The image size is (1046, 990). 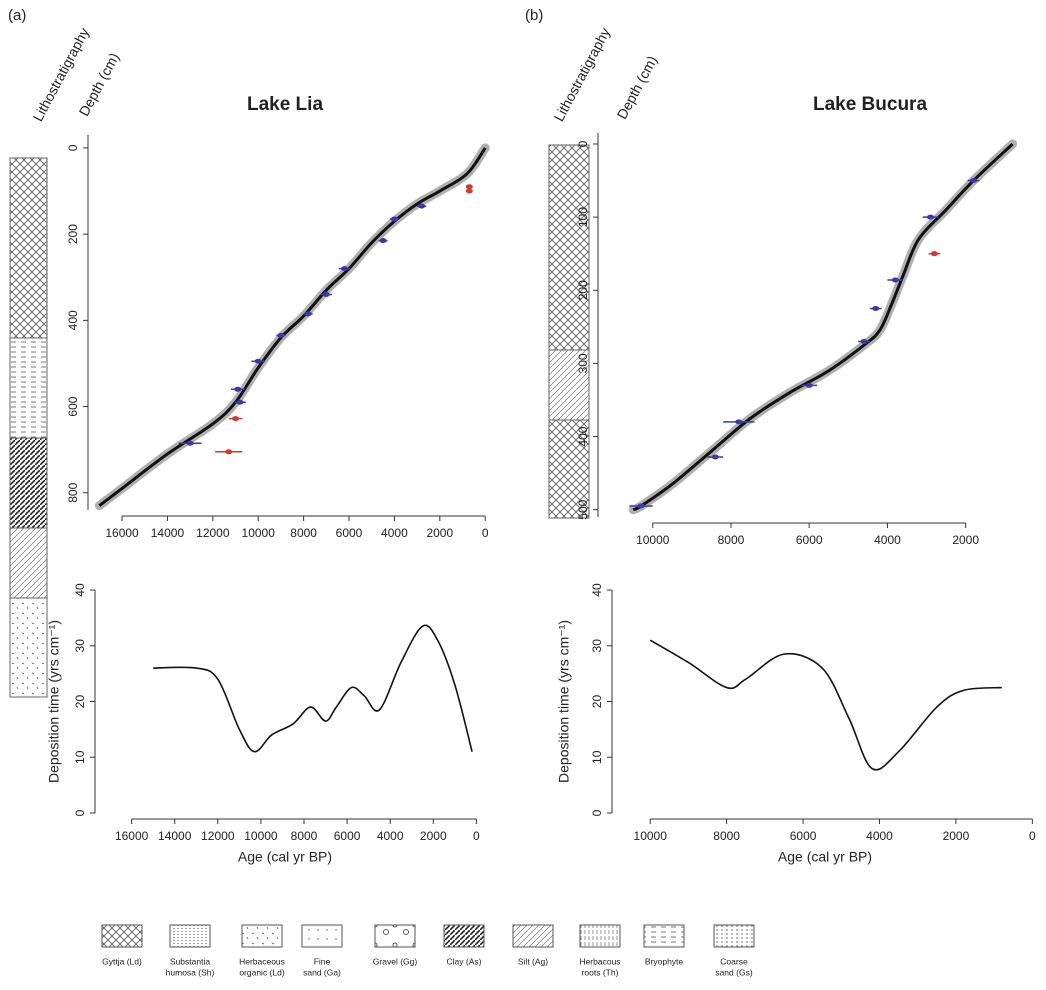 I want to click on panel-label: (a), so click(x=17, y=15).